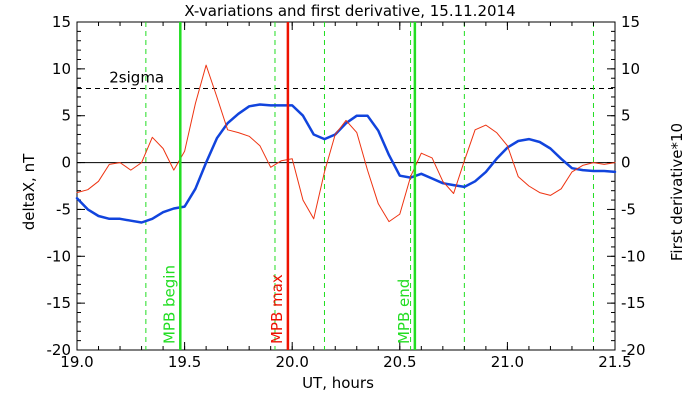 Image resolution: width=700 pixels, height=400 pixels. What do you see at coordinates (59, 350) in the screenshot?
I see `y-tick-label-left: -20` at bounding box center [59, 350].